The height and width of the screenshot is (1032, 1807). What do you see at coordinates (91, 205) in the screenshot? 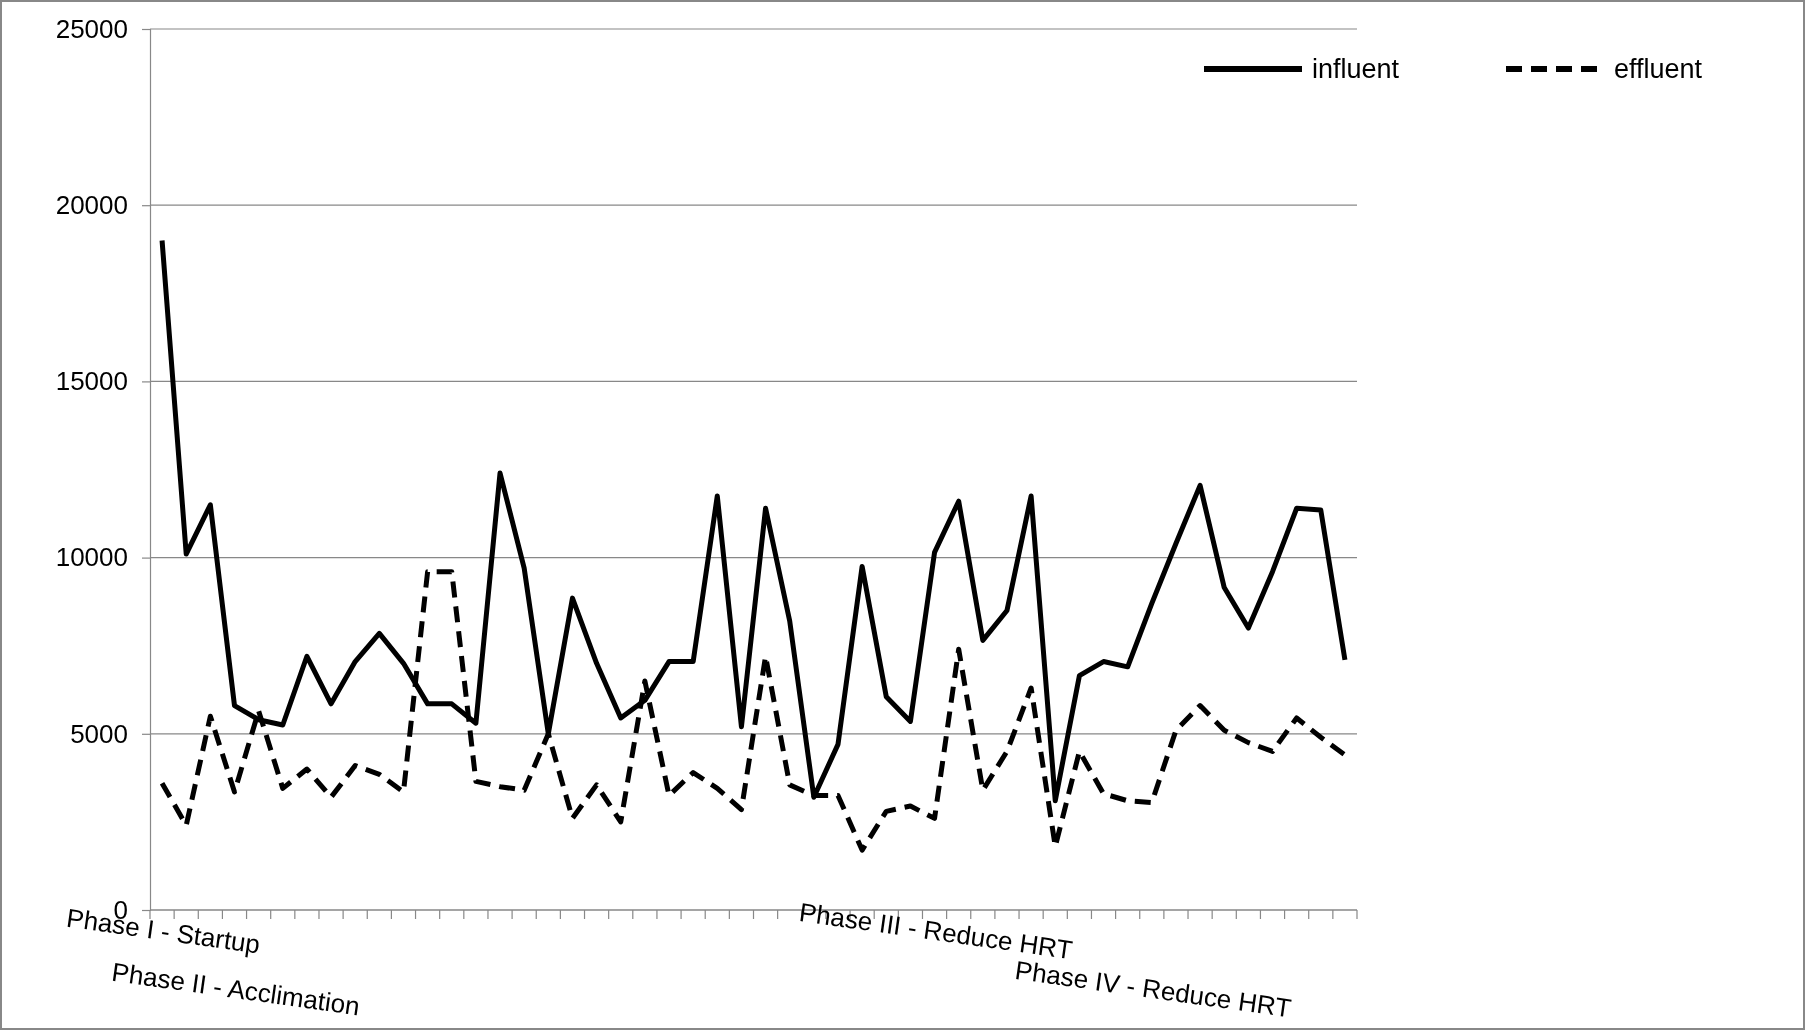
I see `y-tick-label: 20000` at bounding box center [91, 205].